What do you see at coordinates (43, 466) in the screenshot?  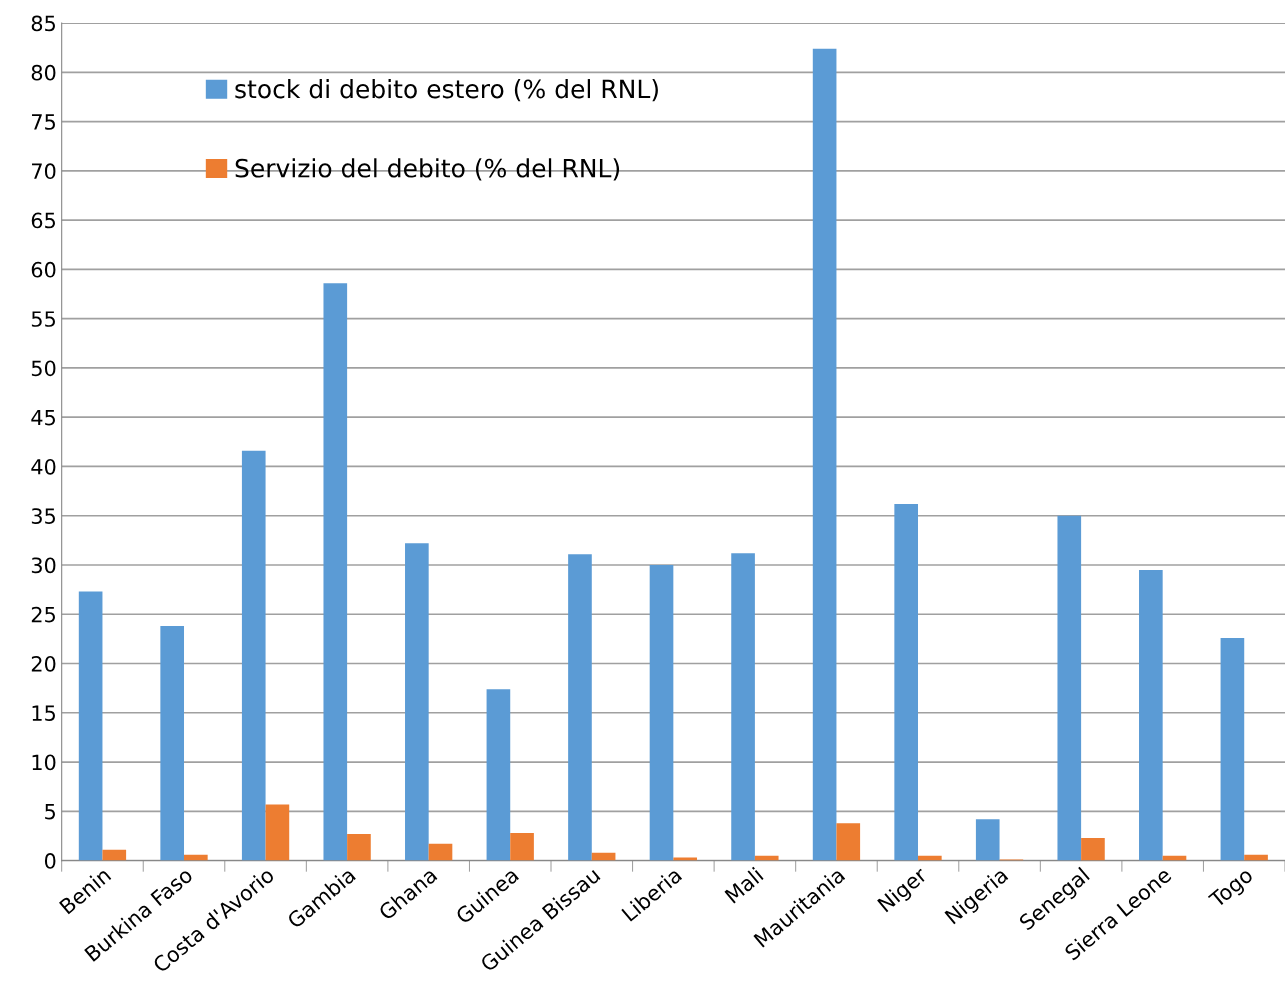 I see `y-tick-label: 40` at bounding box center [43, 466].